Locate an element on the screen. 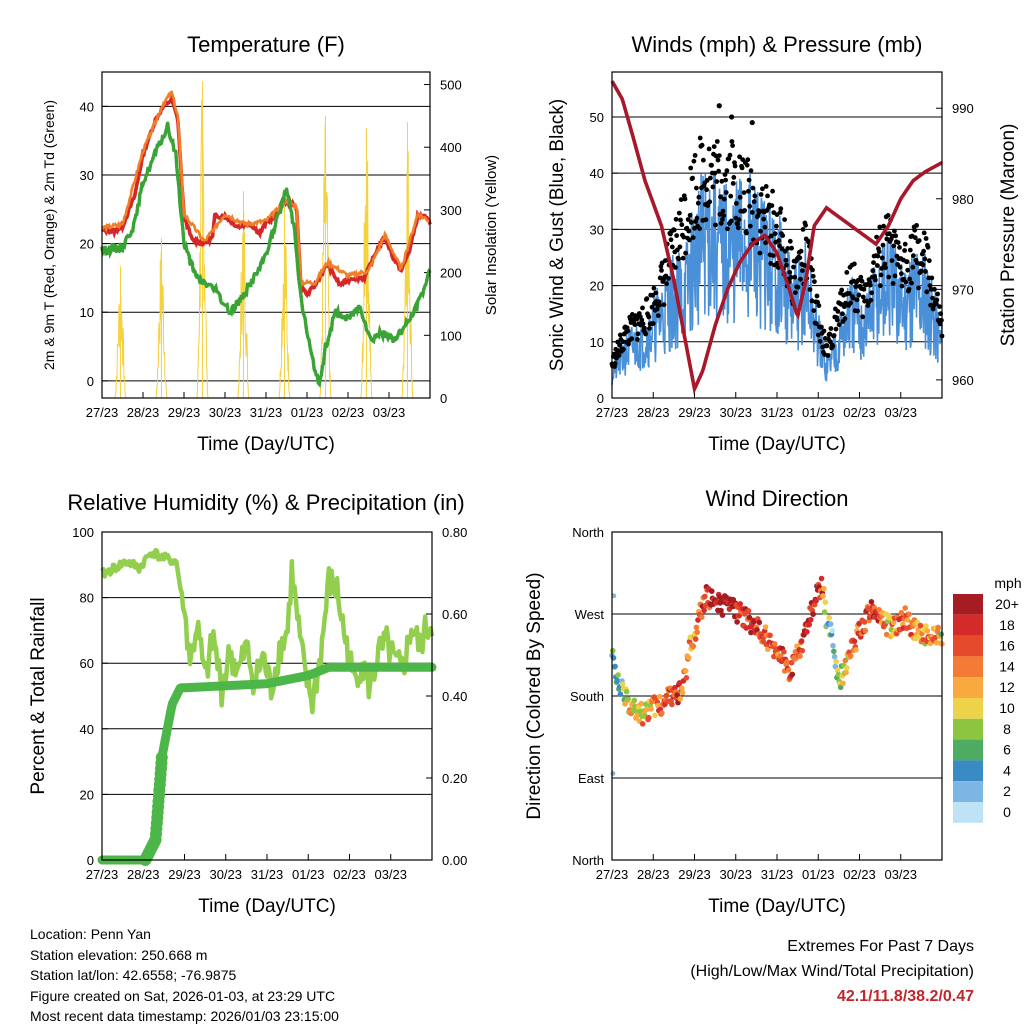  y-tick-label: South is located at coordinates (587, 696).